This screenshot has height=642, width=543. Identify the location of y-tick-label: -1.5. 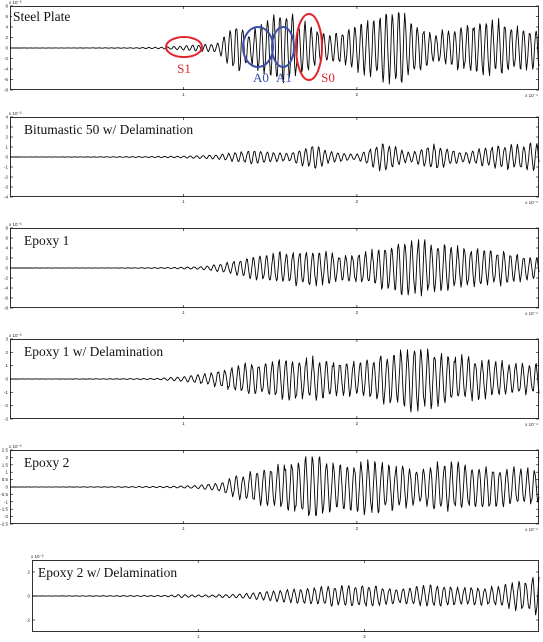
(4, 509).